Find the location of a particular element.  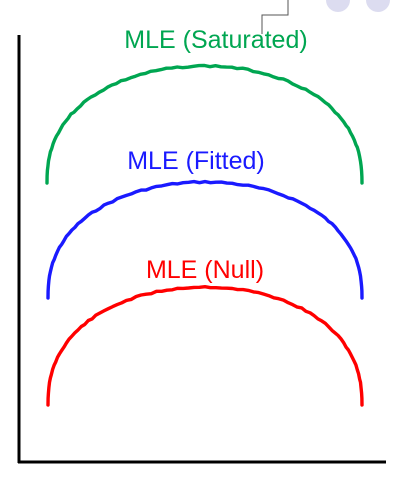

decorative-dot-right is located at coordinates (378, 6).